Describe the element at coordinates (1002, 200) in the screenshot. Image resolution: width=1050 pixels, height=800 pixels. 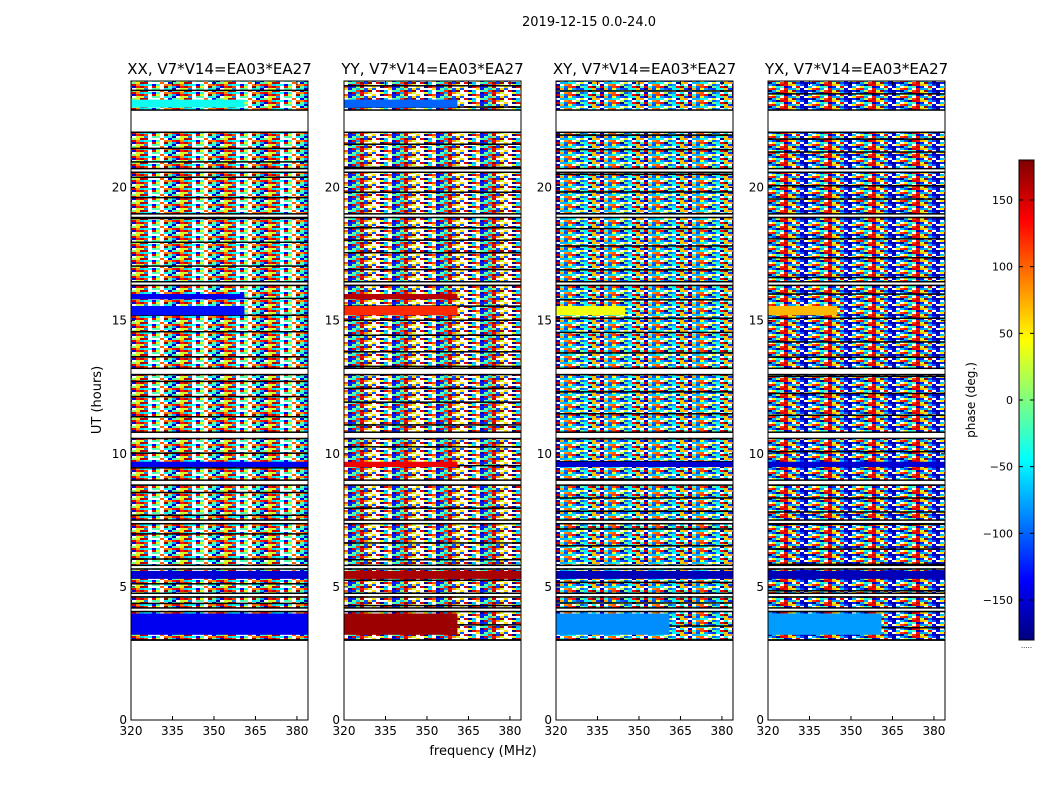
I see `colorbar-tick-label: 150` at that location.